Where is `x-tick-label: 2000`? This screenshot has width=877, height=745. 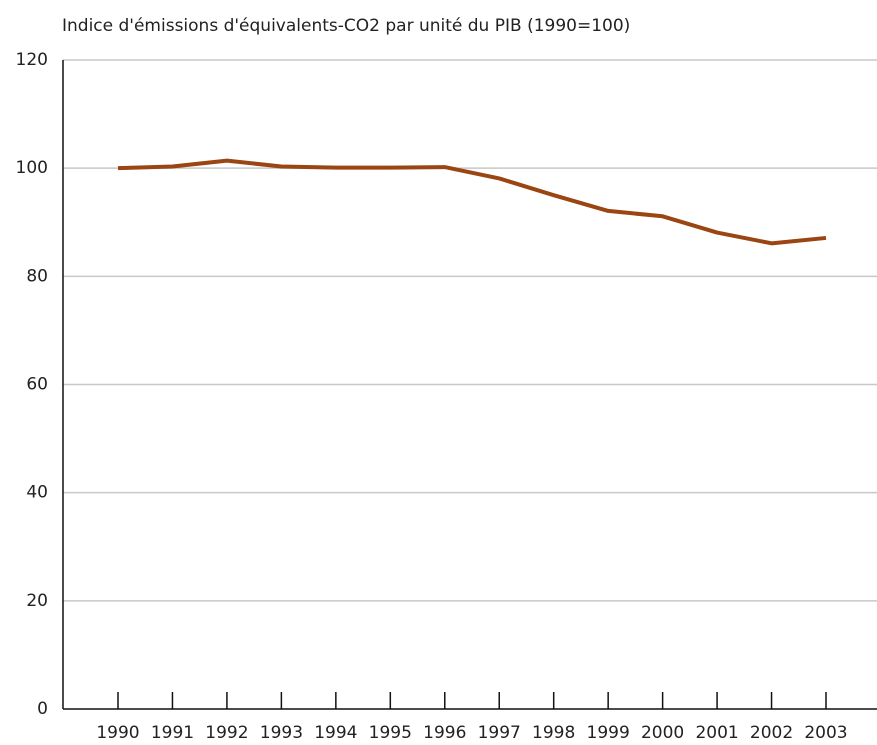 x-tick-label: 2000 is located at coordinates (662, 733).